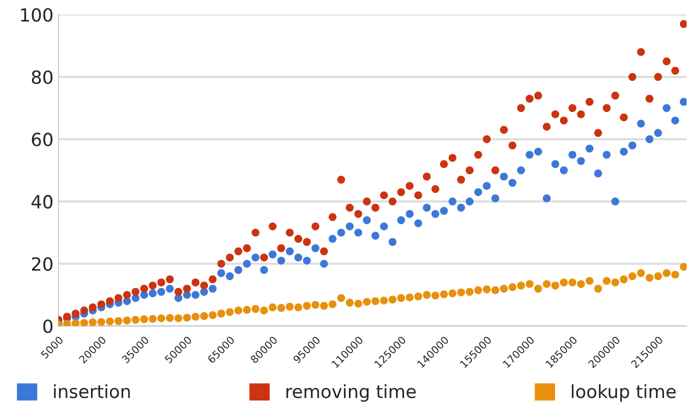 The height and width of the screenshot is (418, 688). What do you see at coordinates (42, 201) in the screenshot?
I see `y-tick-label: 40` at bounding box center [42, 201].